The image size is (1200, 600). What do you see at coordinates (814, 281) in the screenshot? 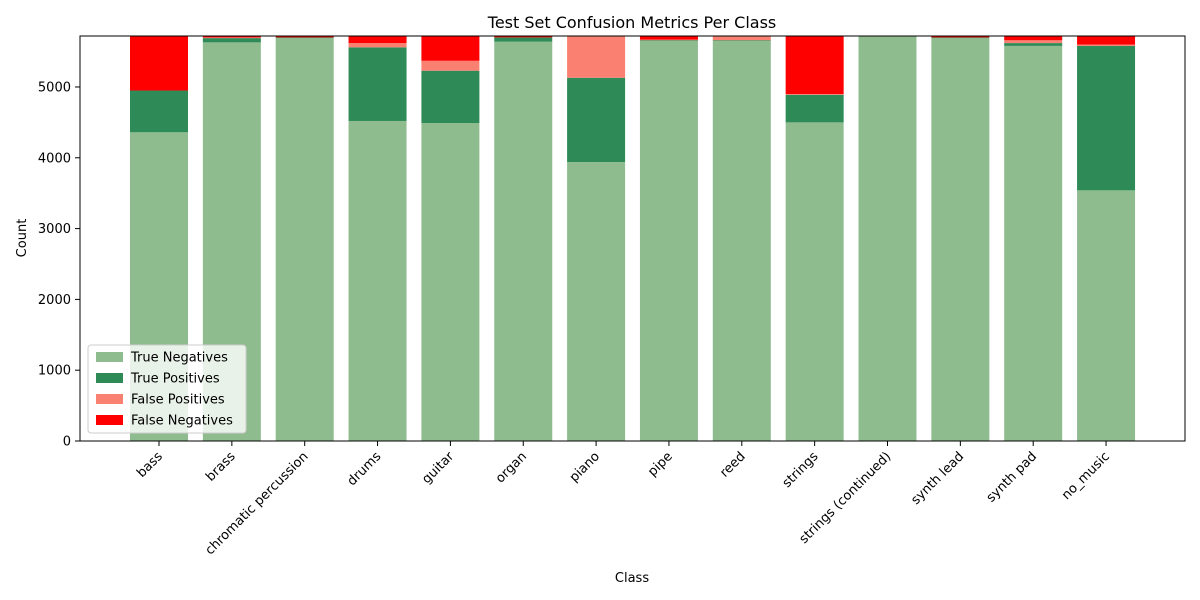
I see `bar-true-negatives-strings` at bounding box center [814, 281].